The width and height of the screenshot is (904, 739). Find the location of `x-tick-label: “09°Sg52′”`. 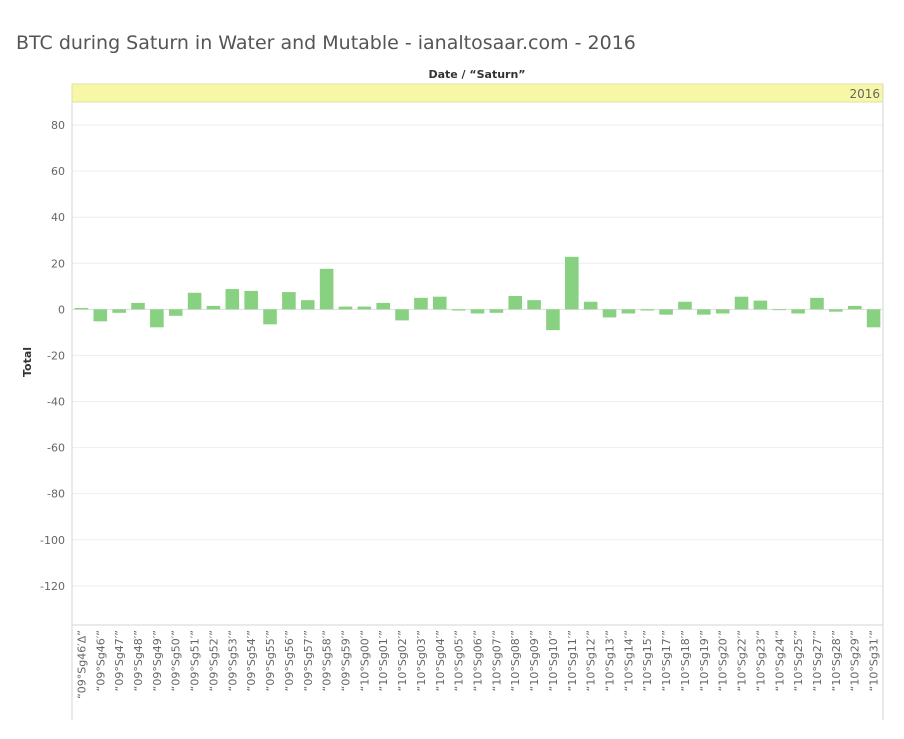

x-tick-label: “09°Sg52′” is located at coordinates (213, 660).